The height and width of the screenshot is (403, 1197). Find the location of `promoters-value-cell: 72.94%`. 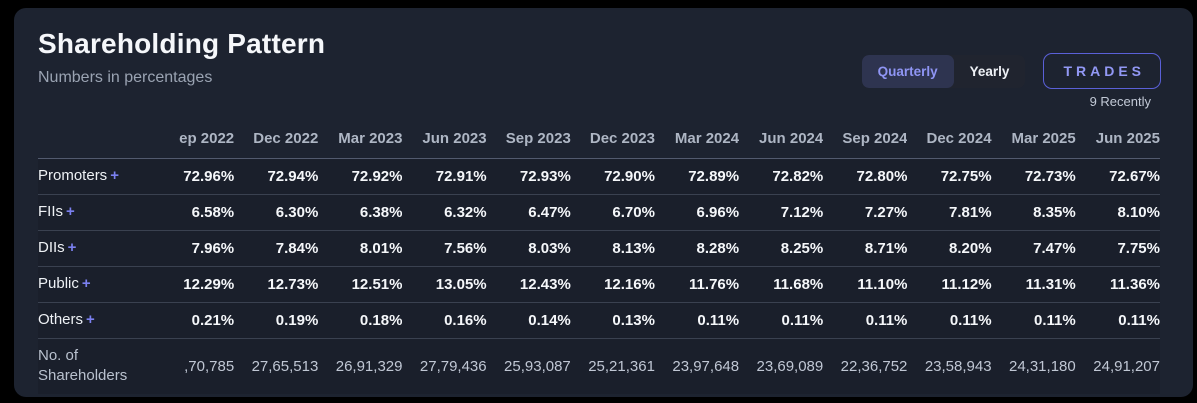

promoters-value-cell: 72.94% is located at coordinates (276, 176).